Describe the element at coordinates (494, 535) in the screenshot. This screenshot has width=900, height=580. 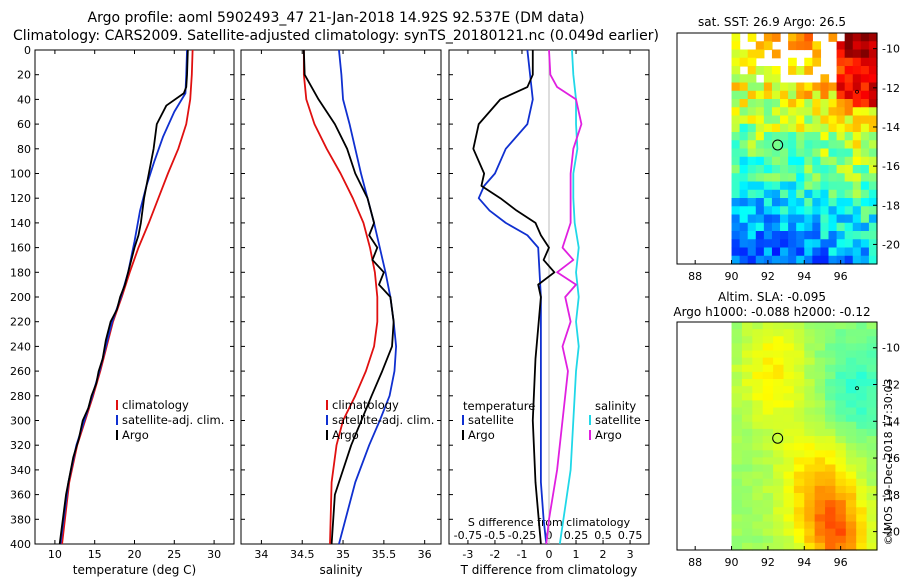
I see `difference-top-xtick-label: -0.5` at that location.